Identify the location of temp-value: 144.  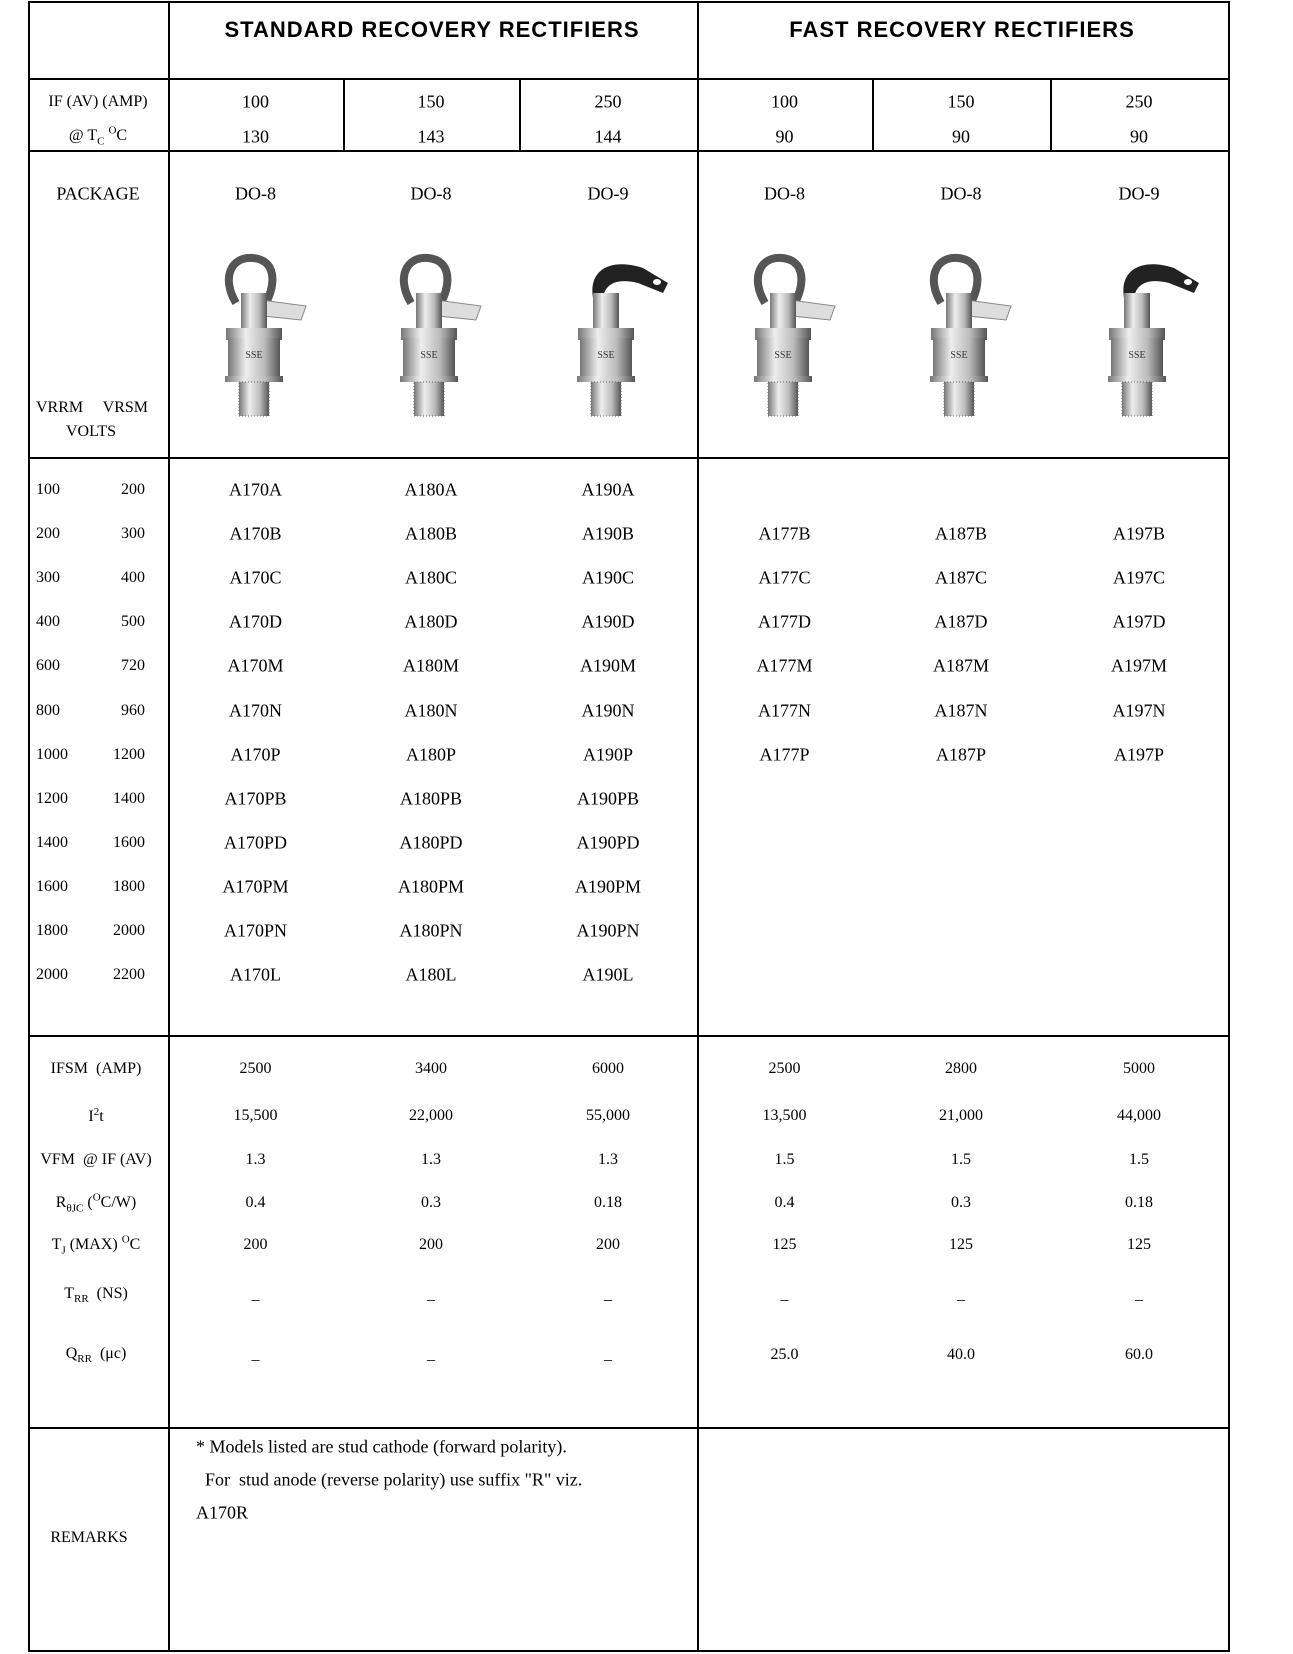
(608, 136).